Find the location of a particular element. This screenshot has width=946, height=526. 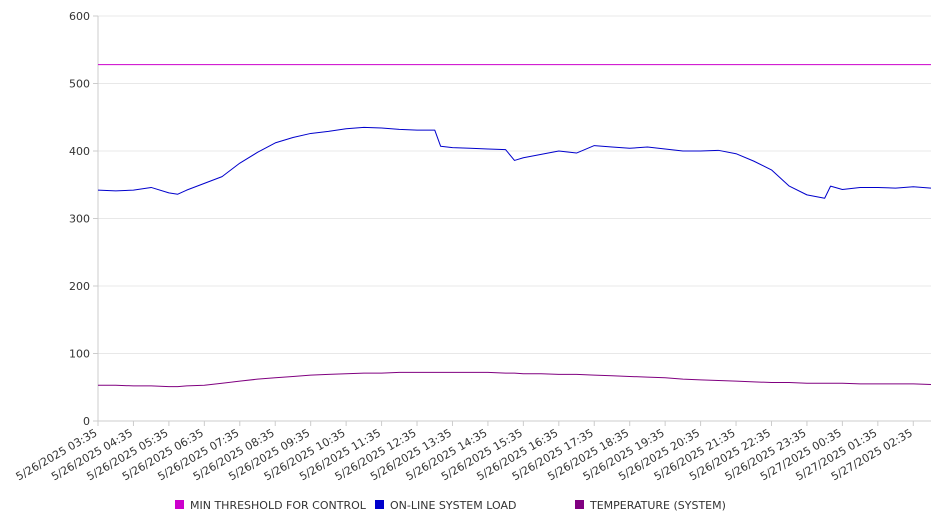

legend-label-temperature-system: TEMPERATURE (SYSTEM) is located at coordinates (657, 505).